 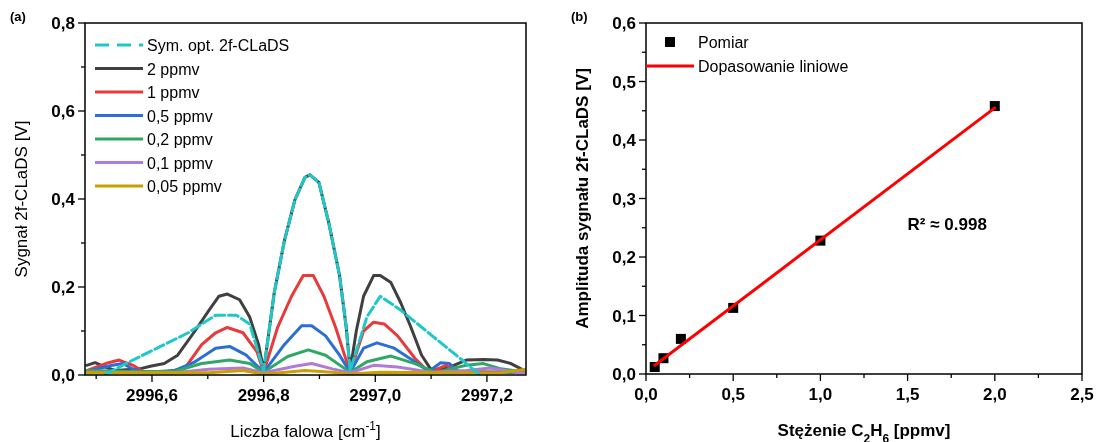 What do you see at coordinates (173, 69) in the screenshot?
I see `legend-label: 2 ppmv` at bounding box center [173, 69].